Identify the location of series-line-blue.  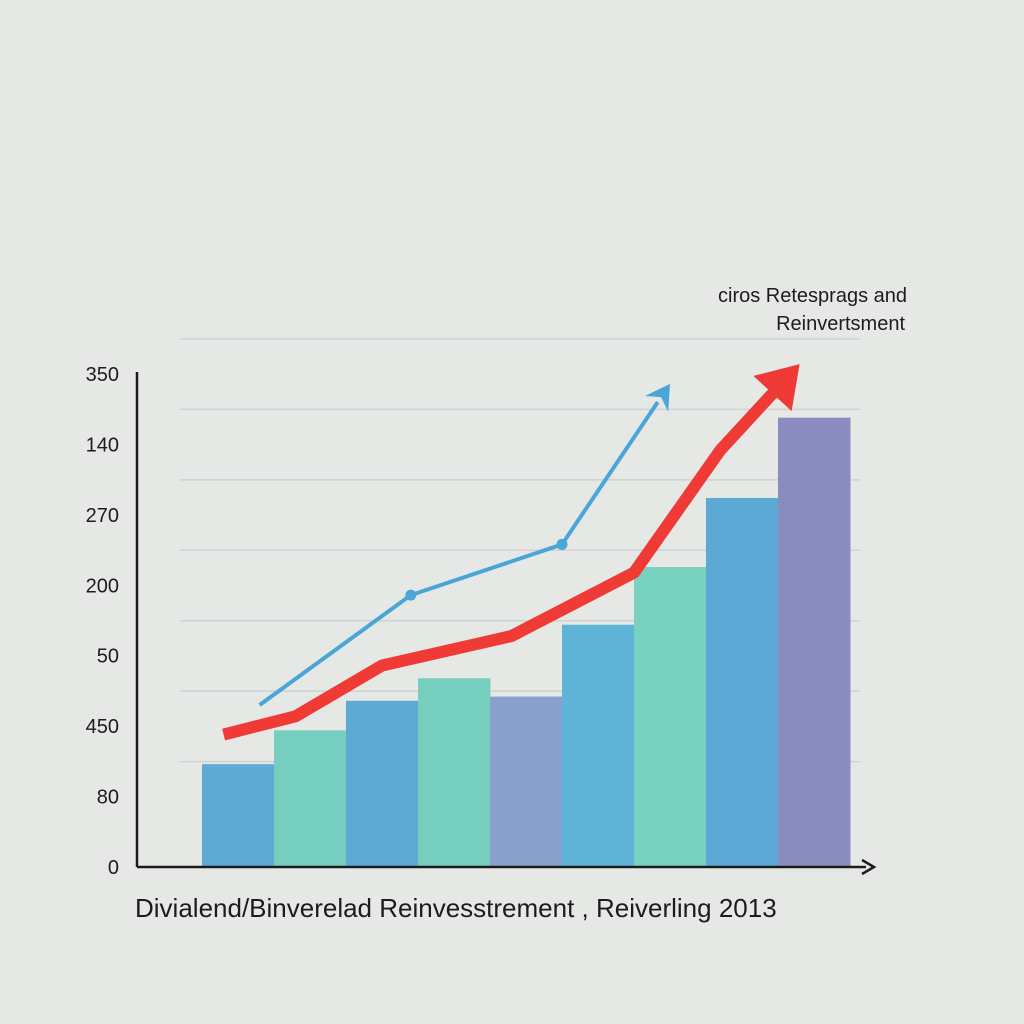
(459, 553).